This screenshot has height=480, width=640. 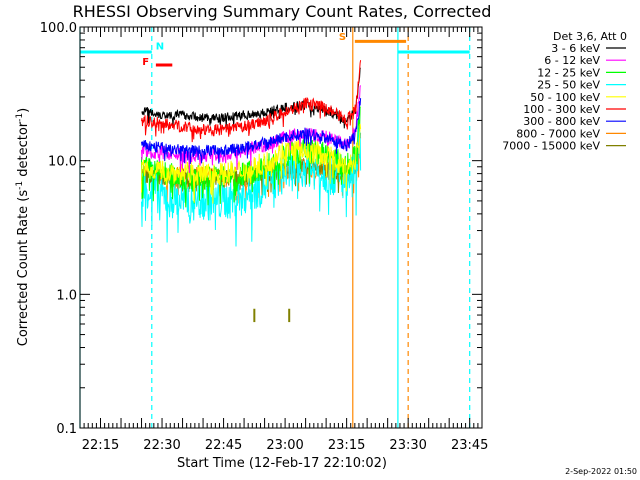 I want to click on y-tick-label: 1.0, so click(x=66, y=295).